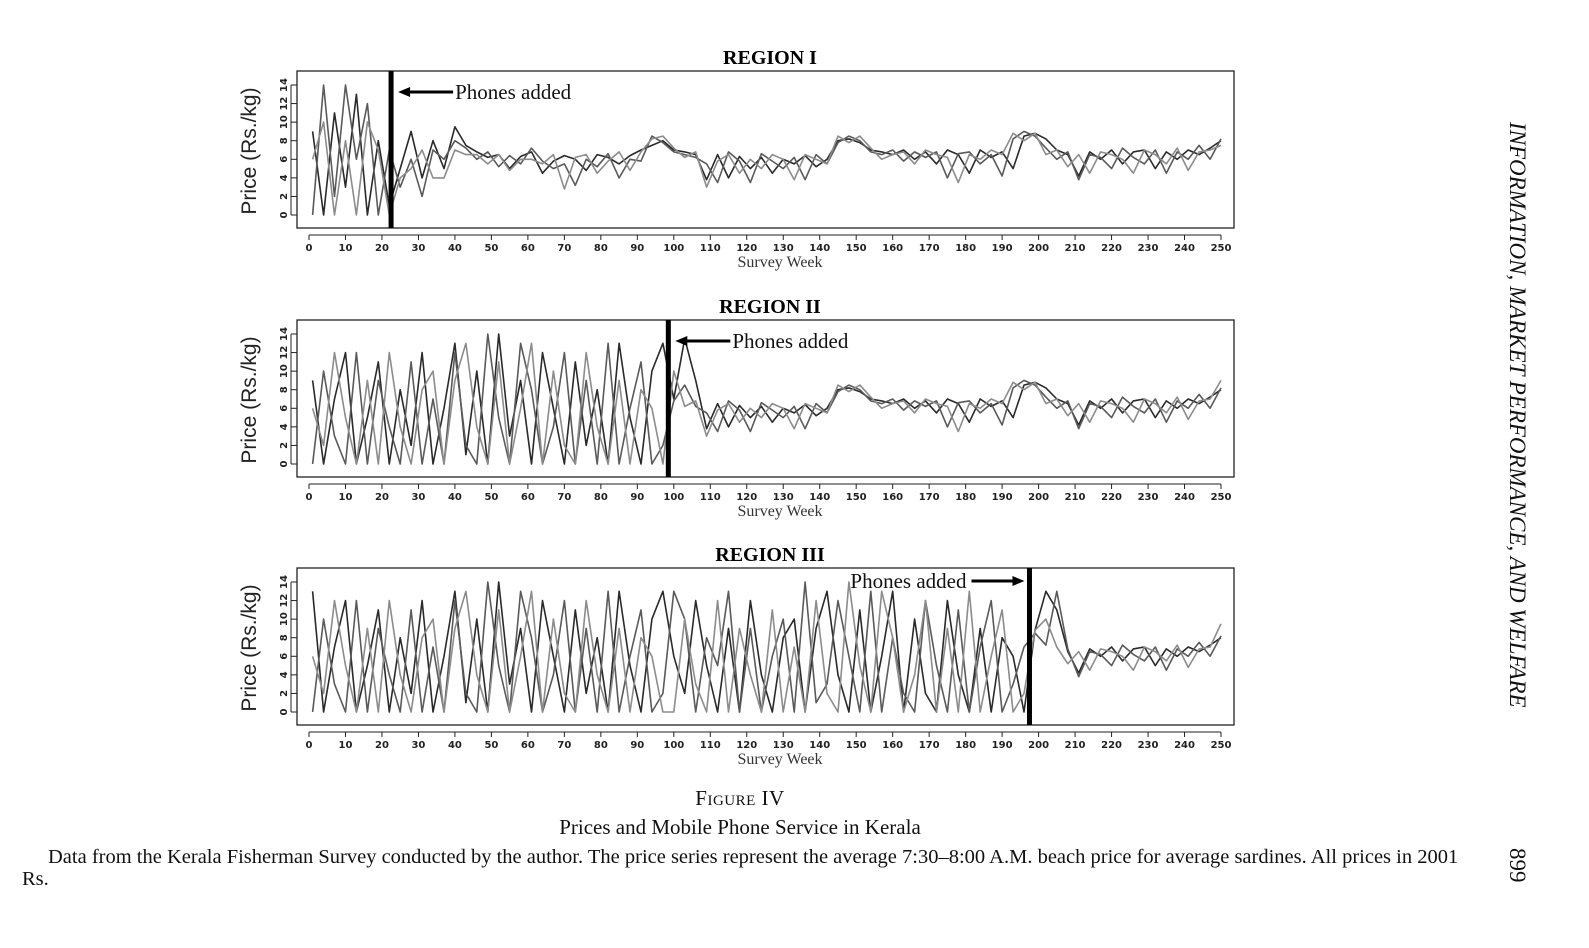 Image resolution: width=1589 pixels, height=948 pixels. What do you see at coordinates (770, 307) in the screenshot?
I see `chart-title: REGION II` at bounding box center [770, 307].